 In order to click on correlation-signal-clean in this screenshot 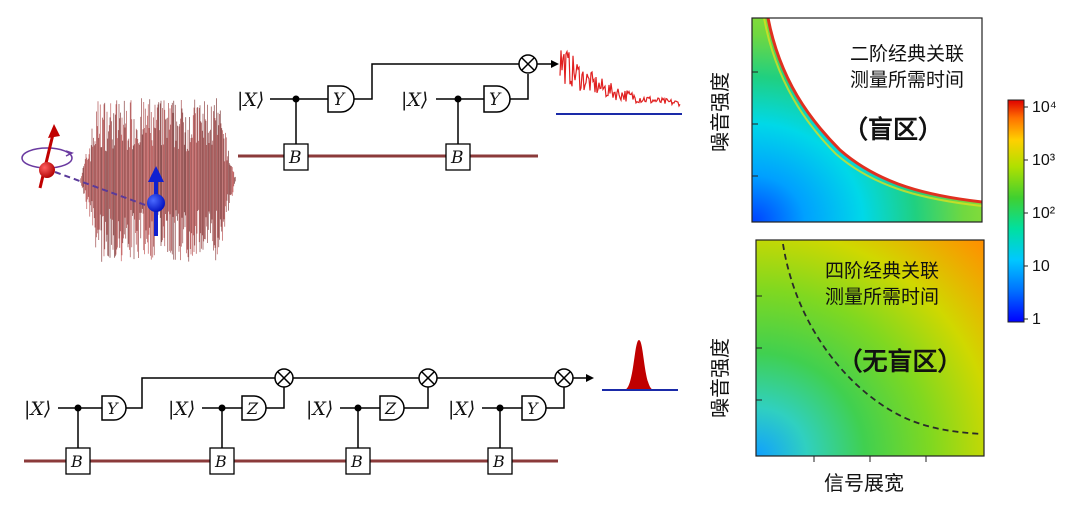, I will do `click(640, 365)`.